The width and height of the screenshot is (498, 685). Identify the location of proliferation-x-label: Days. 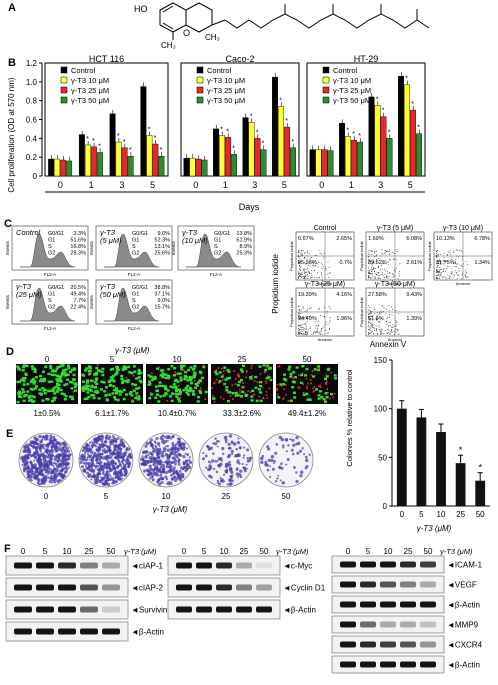
(249, 207).